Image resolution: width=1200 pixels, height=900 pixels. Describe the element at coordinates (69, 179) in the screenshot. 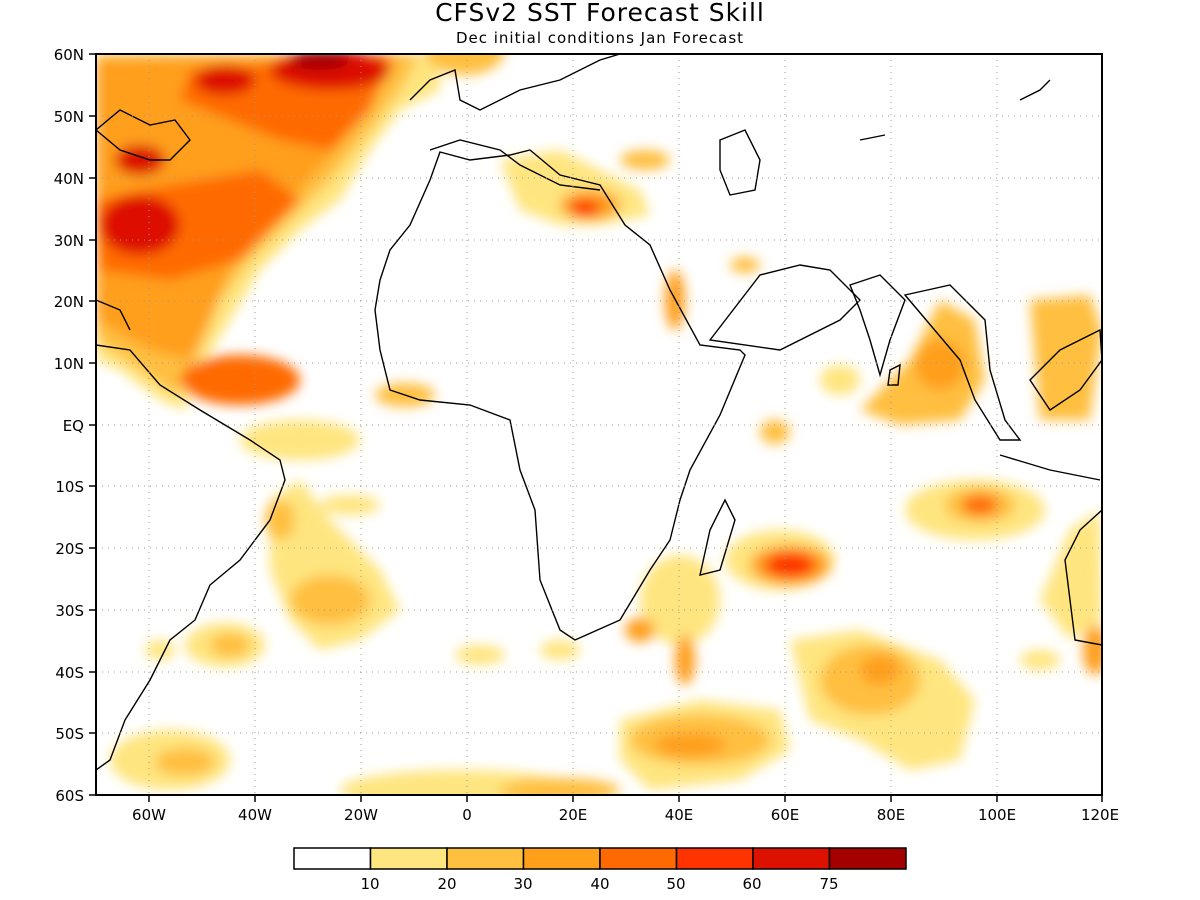

I see `y-tick-label: 40N` at that location.